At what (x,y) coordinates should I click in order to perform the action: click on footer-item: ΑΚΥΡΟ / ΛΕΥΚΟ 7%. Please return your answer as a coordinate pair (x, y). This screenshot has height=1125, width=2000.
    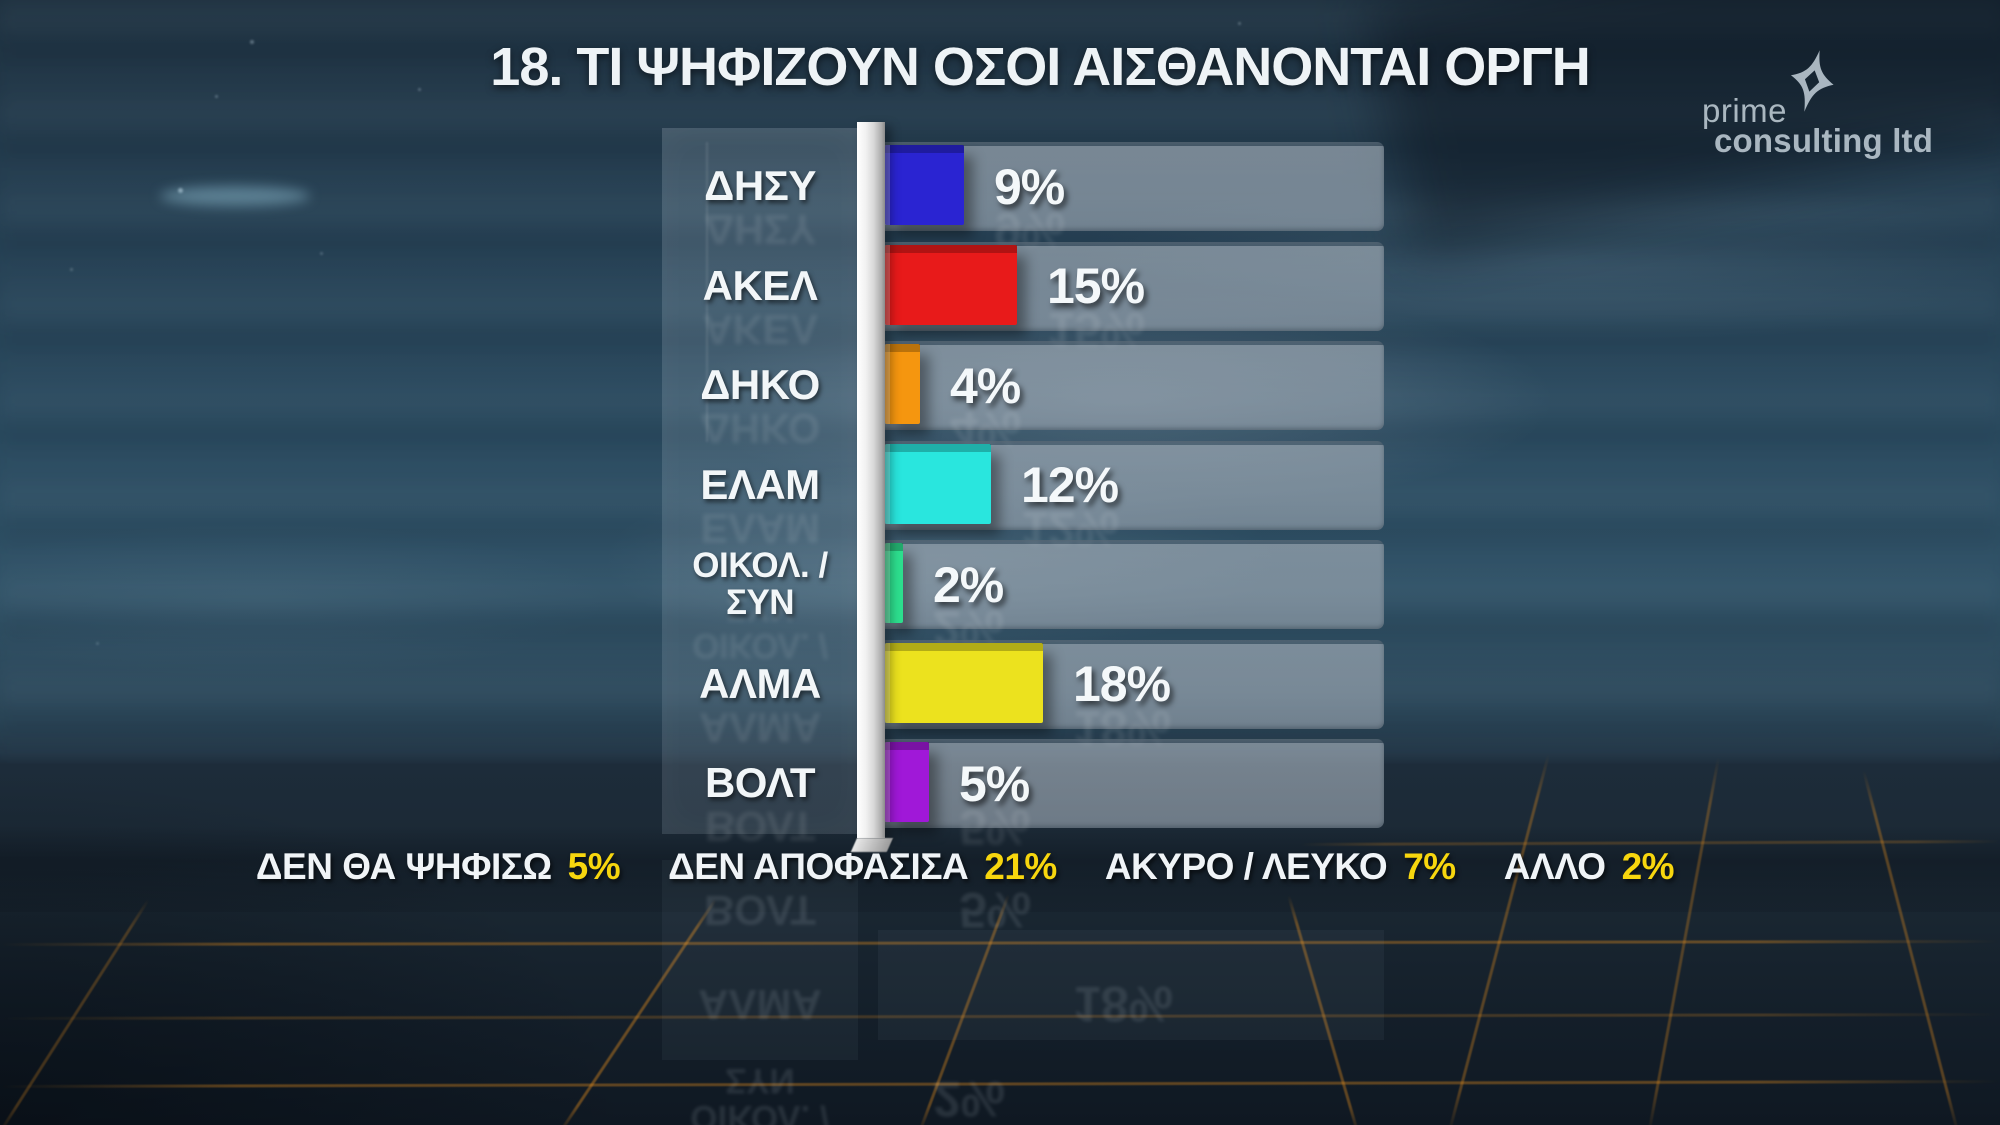
    Looking at the image, I should click on (1280, 867).